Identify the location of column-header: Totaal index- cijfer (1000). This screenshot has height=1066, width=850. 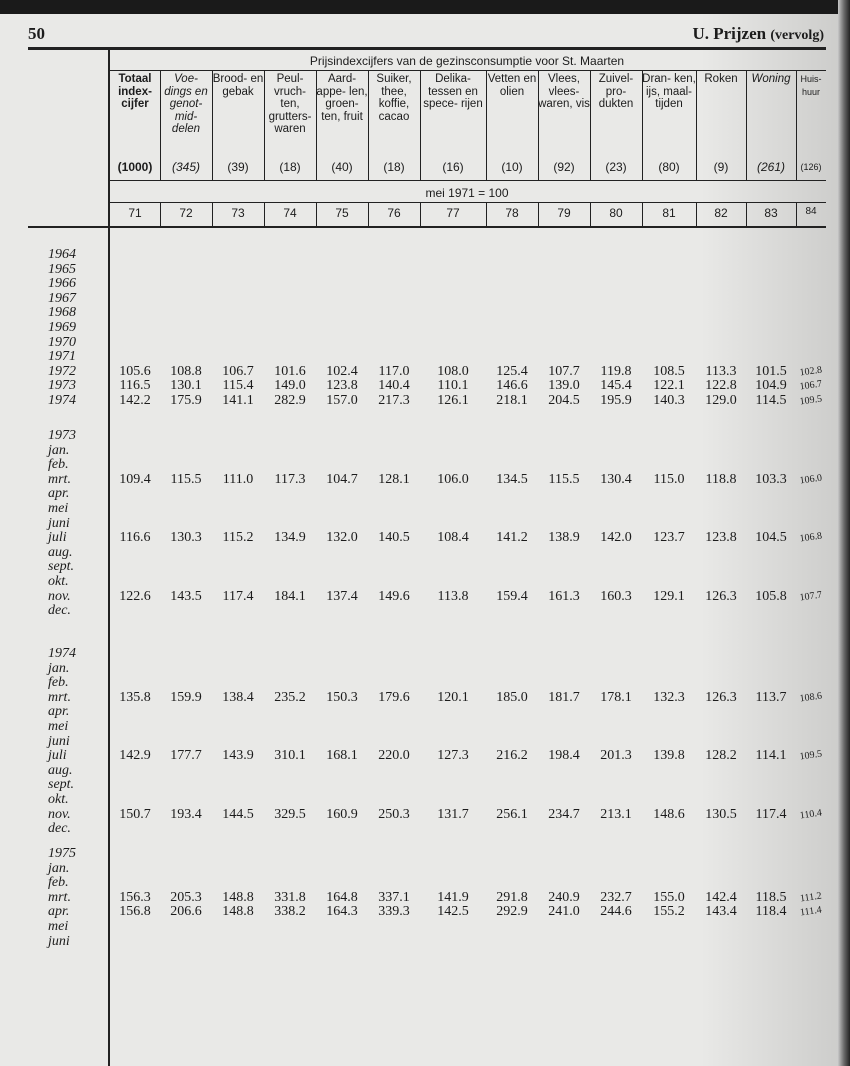
(135, 125).